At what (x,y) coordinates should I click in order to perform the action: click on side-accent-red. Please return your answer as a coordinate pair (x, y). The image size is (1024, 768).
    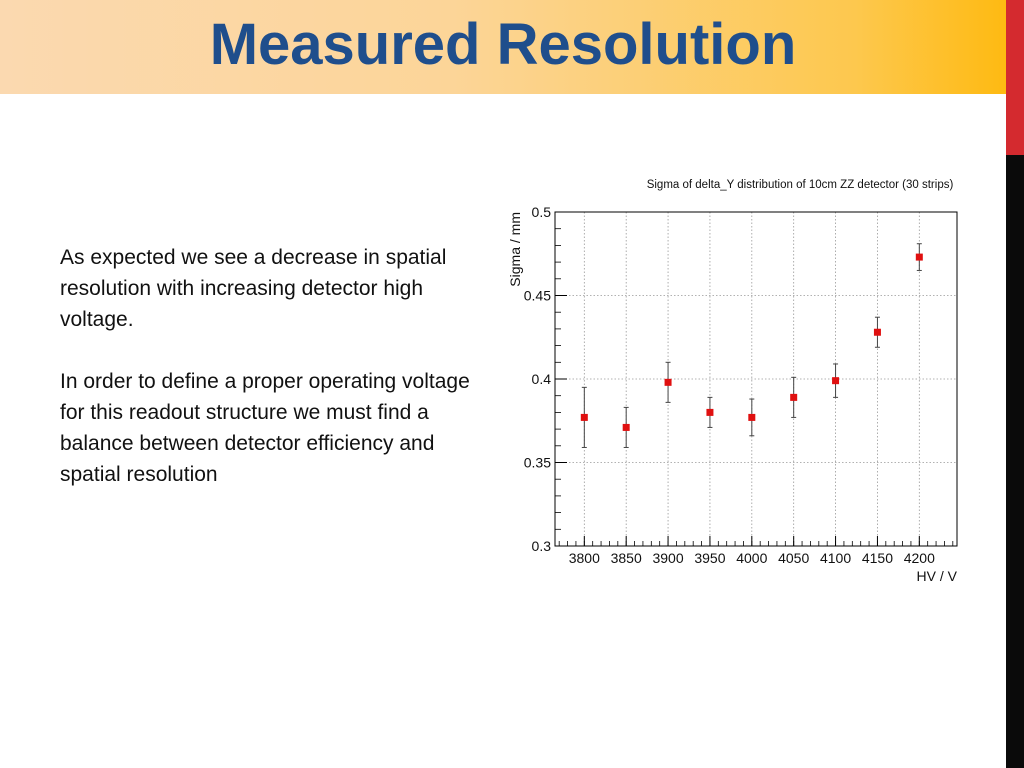
    Looking at the image, I should click on (1015, 77).